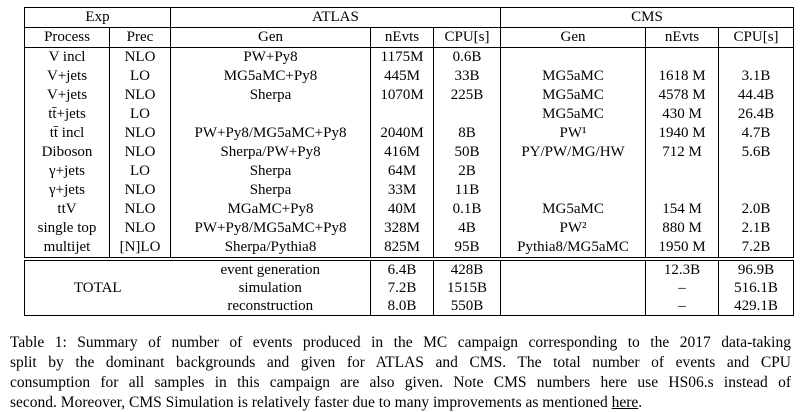  What do you see at coordinates (467, 152) in the screenshot?
I see `table-cell: 50B` at bounding box center [467, 152].